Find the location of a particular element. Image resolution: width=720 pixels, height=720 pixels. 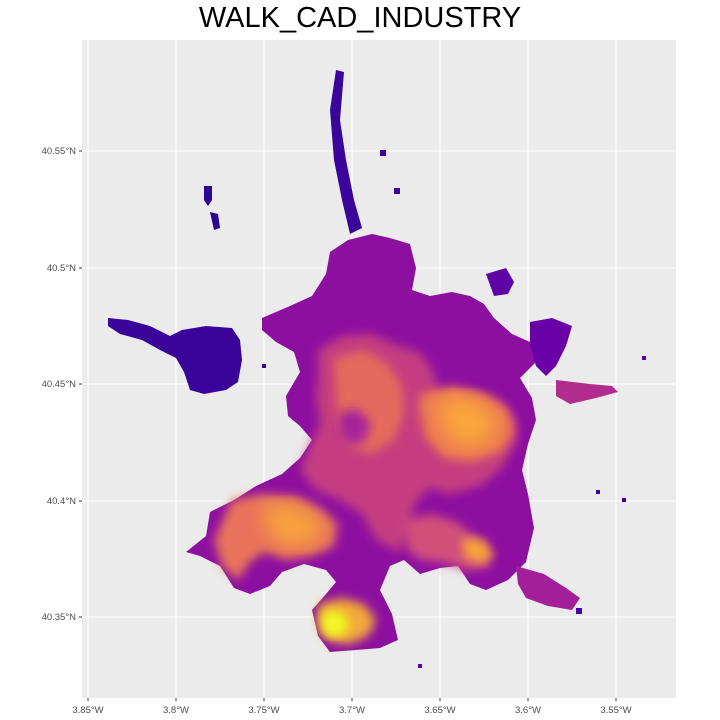

region-southeast is located at coordinates (548, 588).